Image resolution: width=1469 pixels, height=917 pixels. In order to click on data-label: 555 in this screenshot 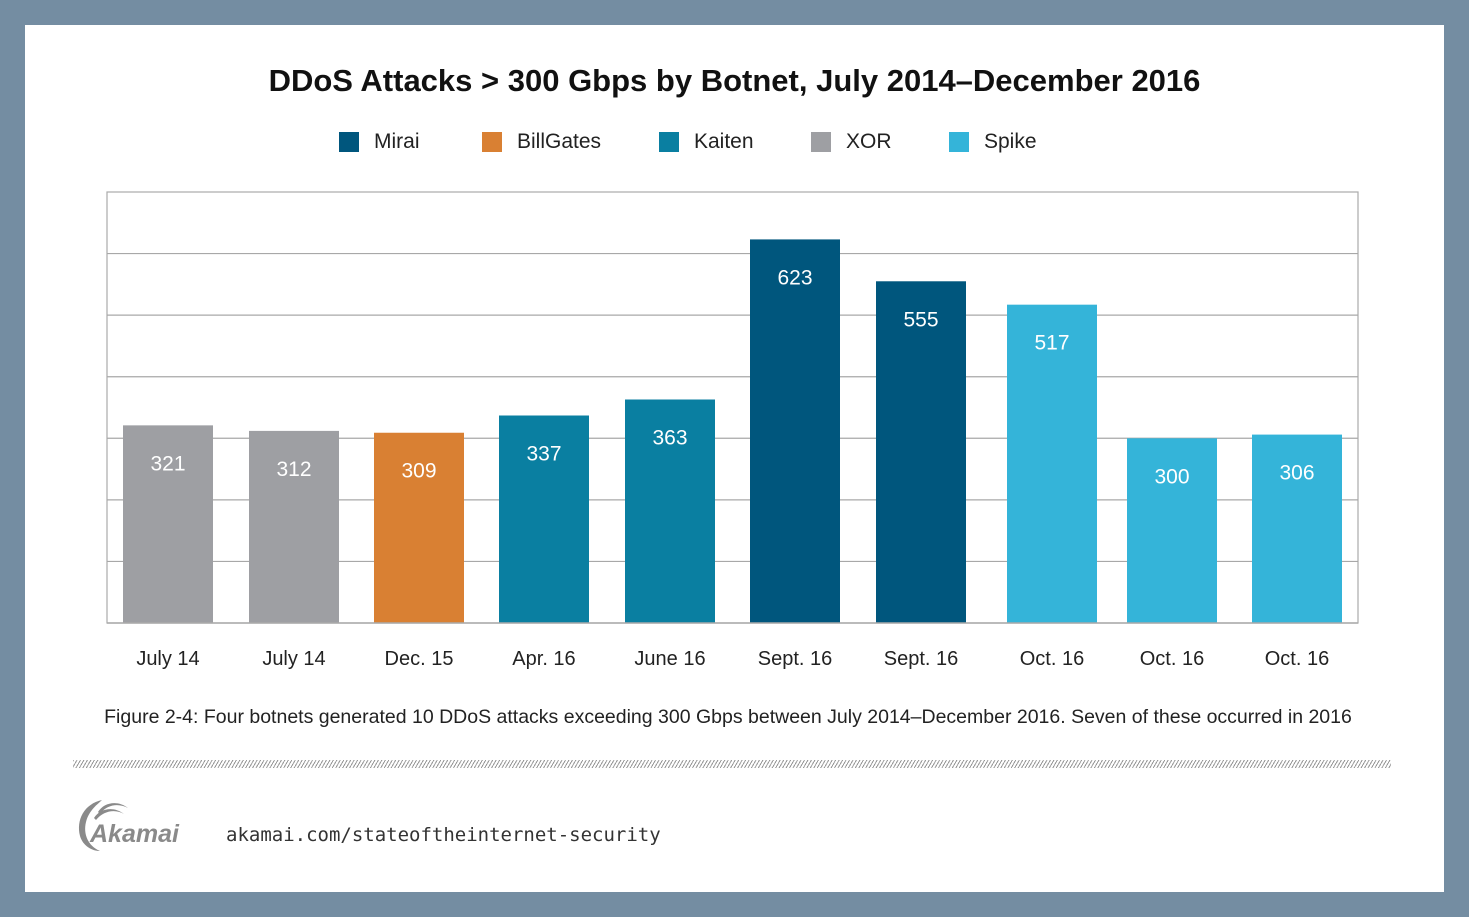, I will do `click(920, 319)`.